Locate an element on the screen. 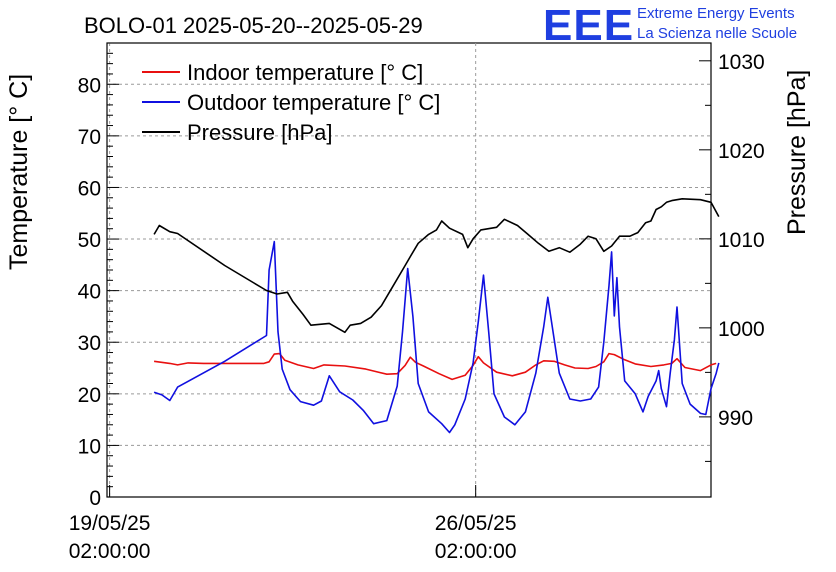 The height and width of the screenshot is (572, 836). logo-mark: EEE is located at coordinates (588, 25).